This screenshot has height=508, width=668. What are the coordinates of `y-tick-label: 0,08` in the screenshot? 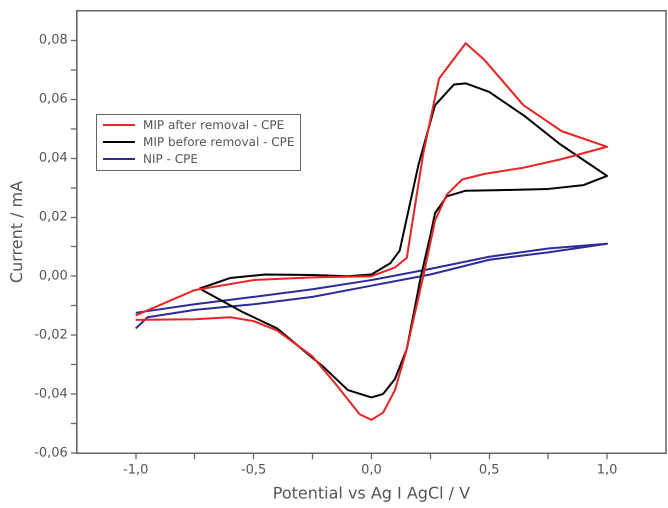 It's located at (53, 40).